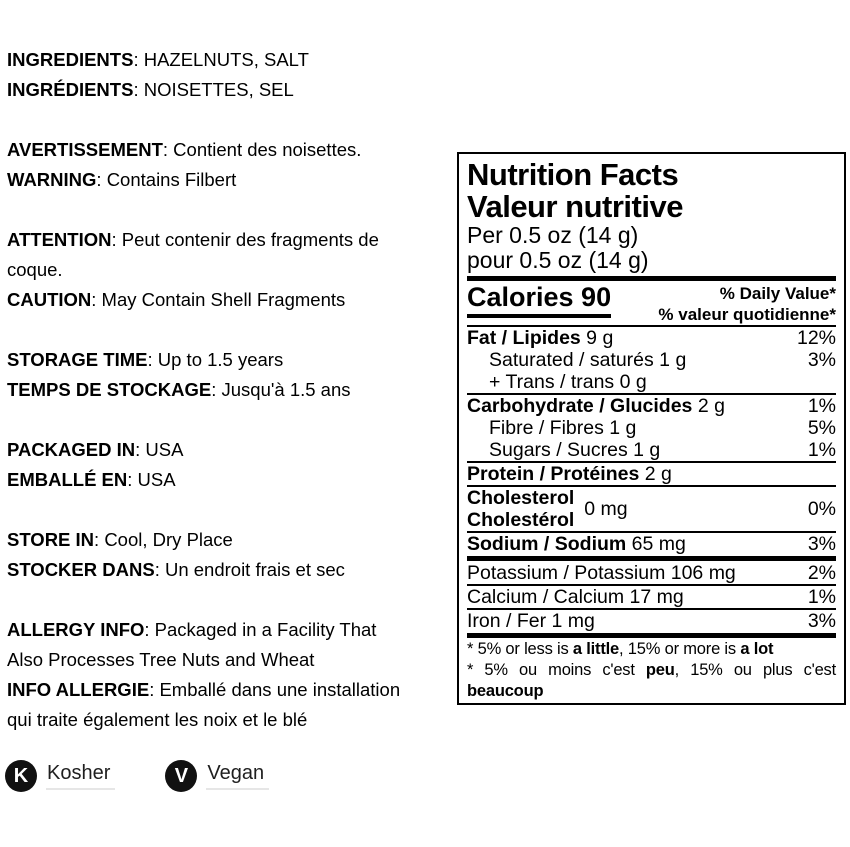  I want to click on field-value: qui traite également les noix et le blé, so click(157, 719).